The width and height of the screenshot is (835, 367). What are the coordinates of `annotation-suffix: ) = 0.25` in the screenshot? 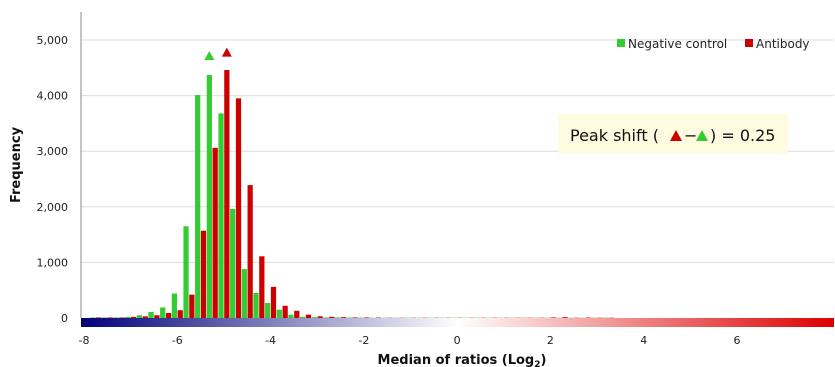 It's located at (742, 135).